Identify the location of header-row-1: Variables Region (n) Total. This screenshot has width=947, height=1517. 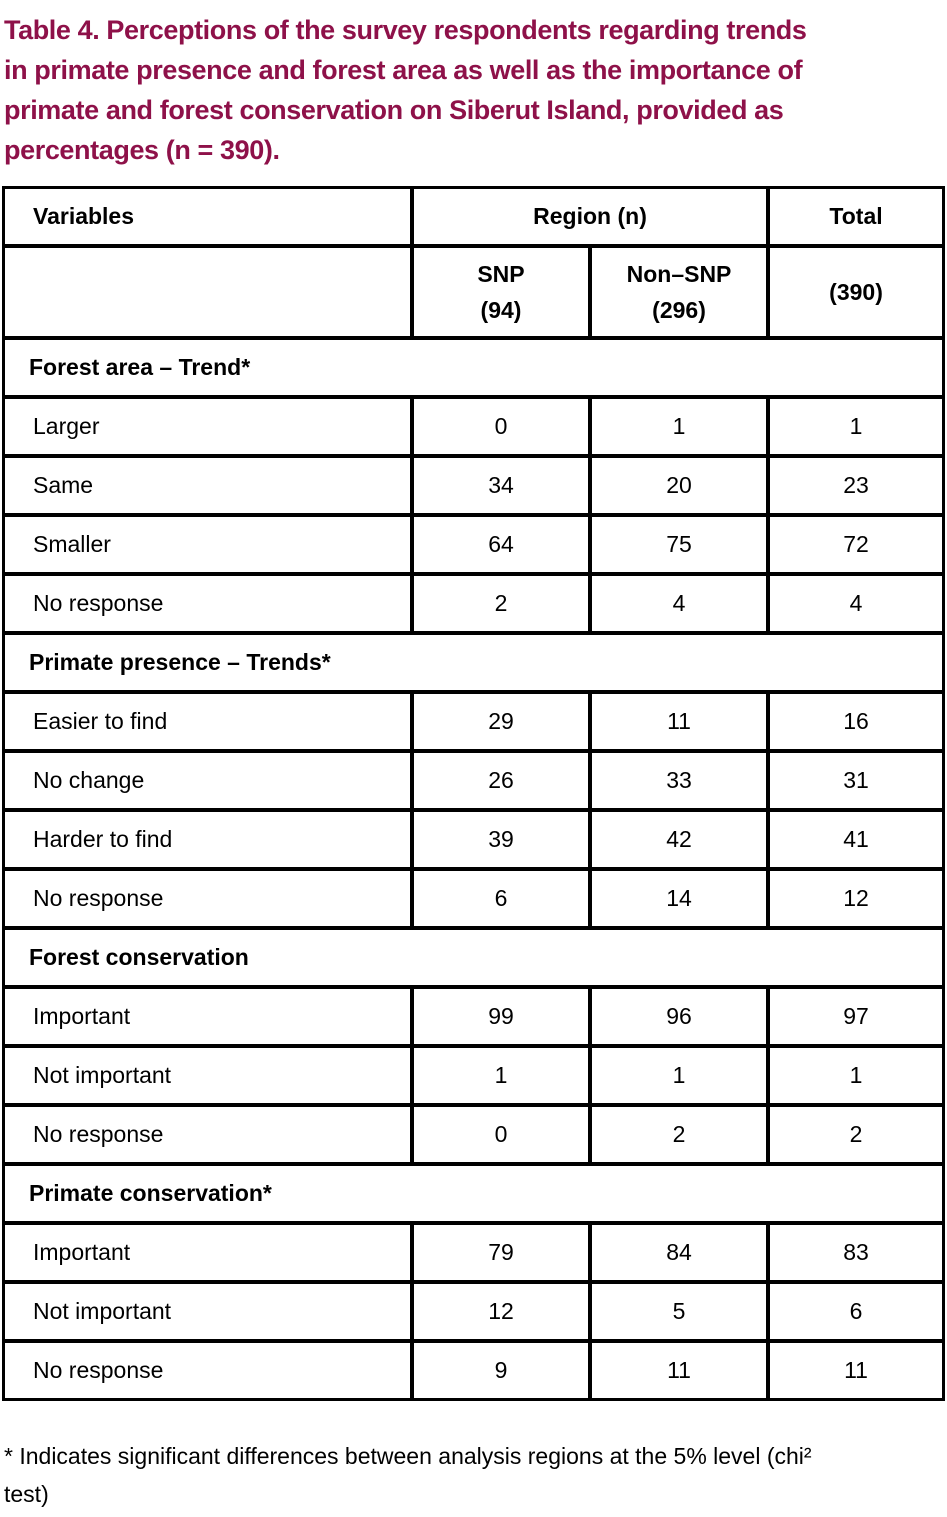
(474, 216).